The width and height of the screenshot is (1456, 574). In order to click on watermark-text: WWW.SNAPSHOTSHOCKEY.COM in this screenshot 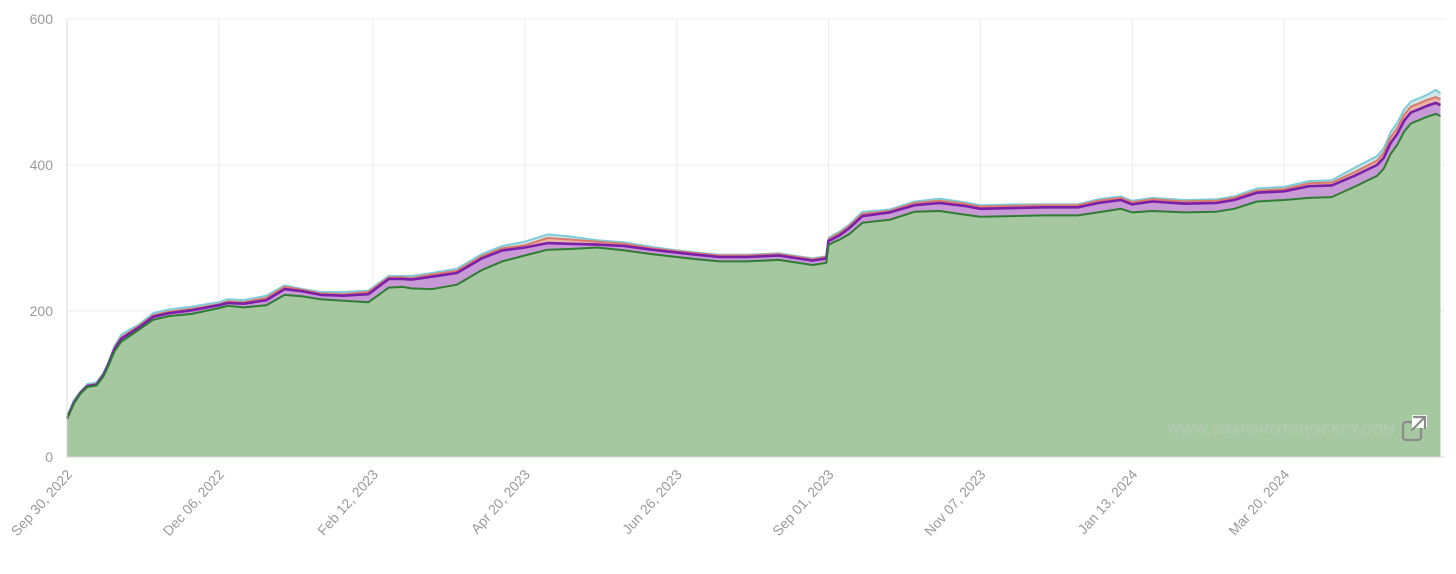, I will do `click(1281, 429)`.